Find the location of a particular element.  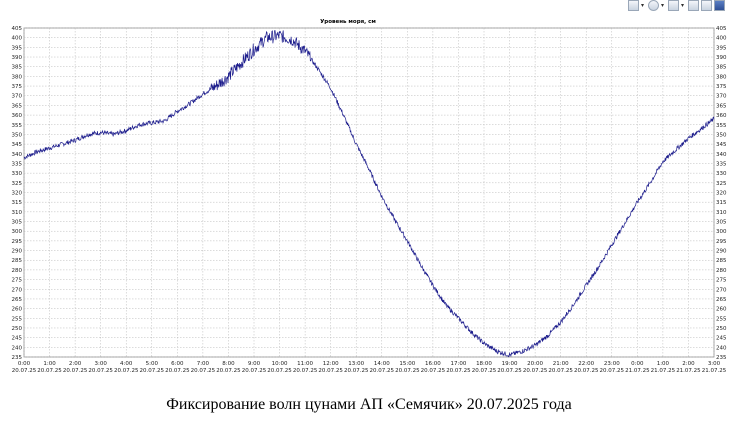

x-tick-time: 4:00 is located at coordinates (126, 364).